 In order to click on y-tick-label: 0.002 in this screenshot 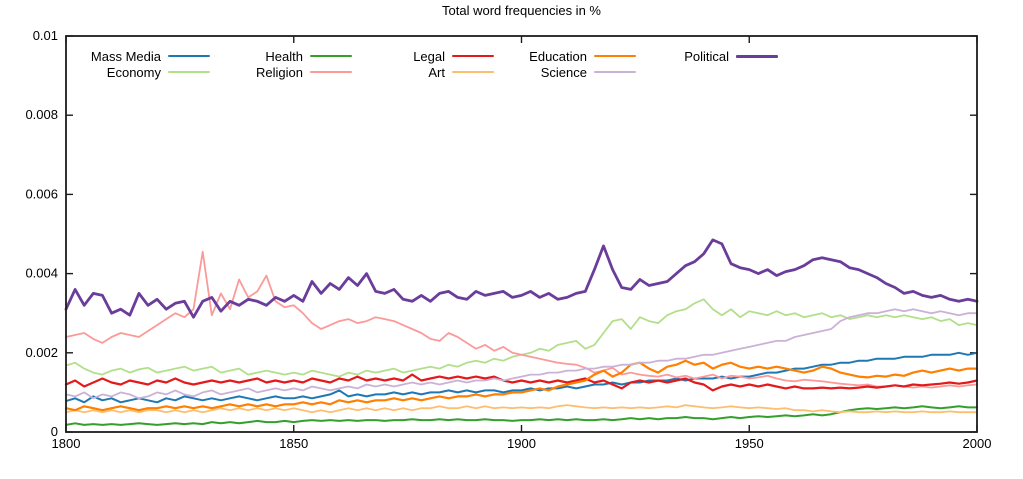, I will do `click(41, 352)`.